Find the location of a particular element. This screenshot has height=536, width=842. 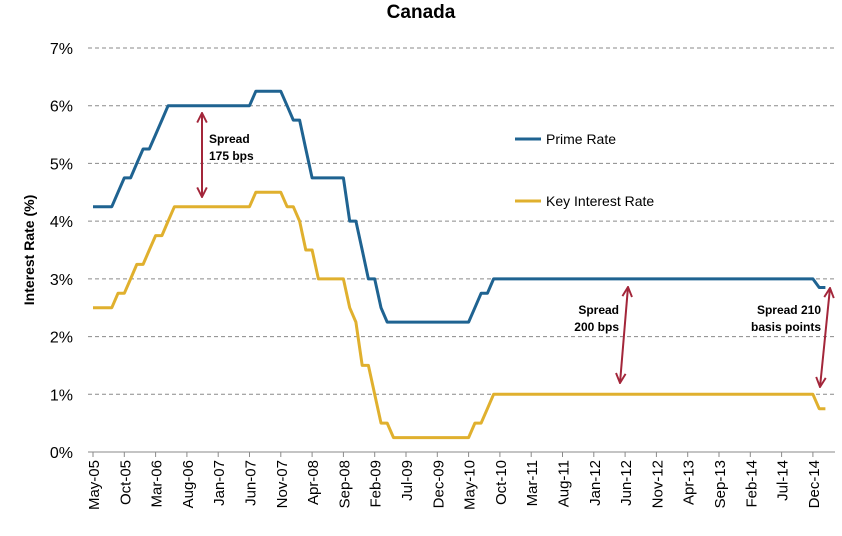

x-tick-label: Apr-08 is located at coordinates (313, 482).